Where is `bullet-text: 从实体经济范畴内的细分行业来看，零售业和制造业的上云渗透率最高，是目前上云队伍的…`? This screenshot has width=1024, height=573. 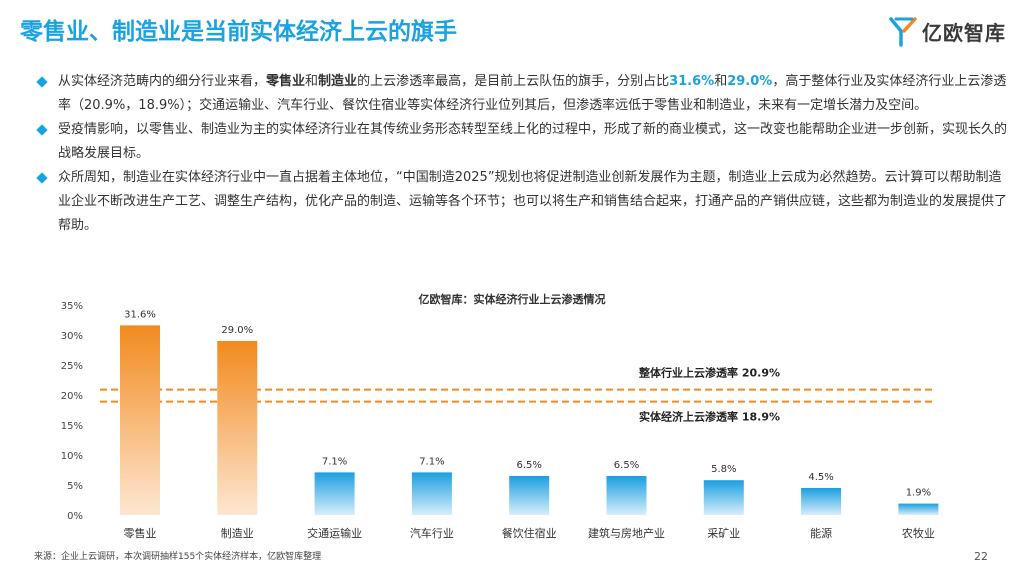 bullet-text: 从实体经济范畴内的细分行业来看，零售业和制造业的上云渗透率最高，是目前上云队伍的… is located at coordinates (532, 93).